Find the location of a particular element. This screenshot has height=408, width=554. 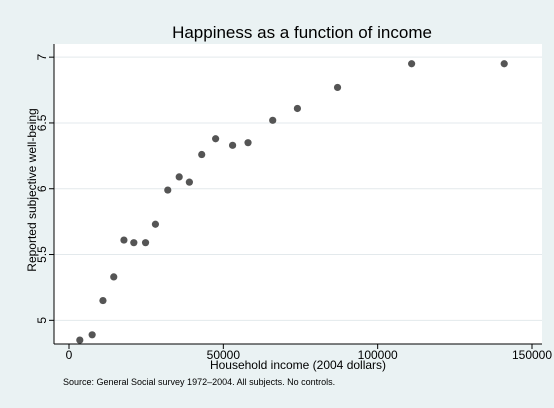

x-tick-label: 150000 is located at coordinates (532, 355).